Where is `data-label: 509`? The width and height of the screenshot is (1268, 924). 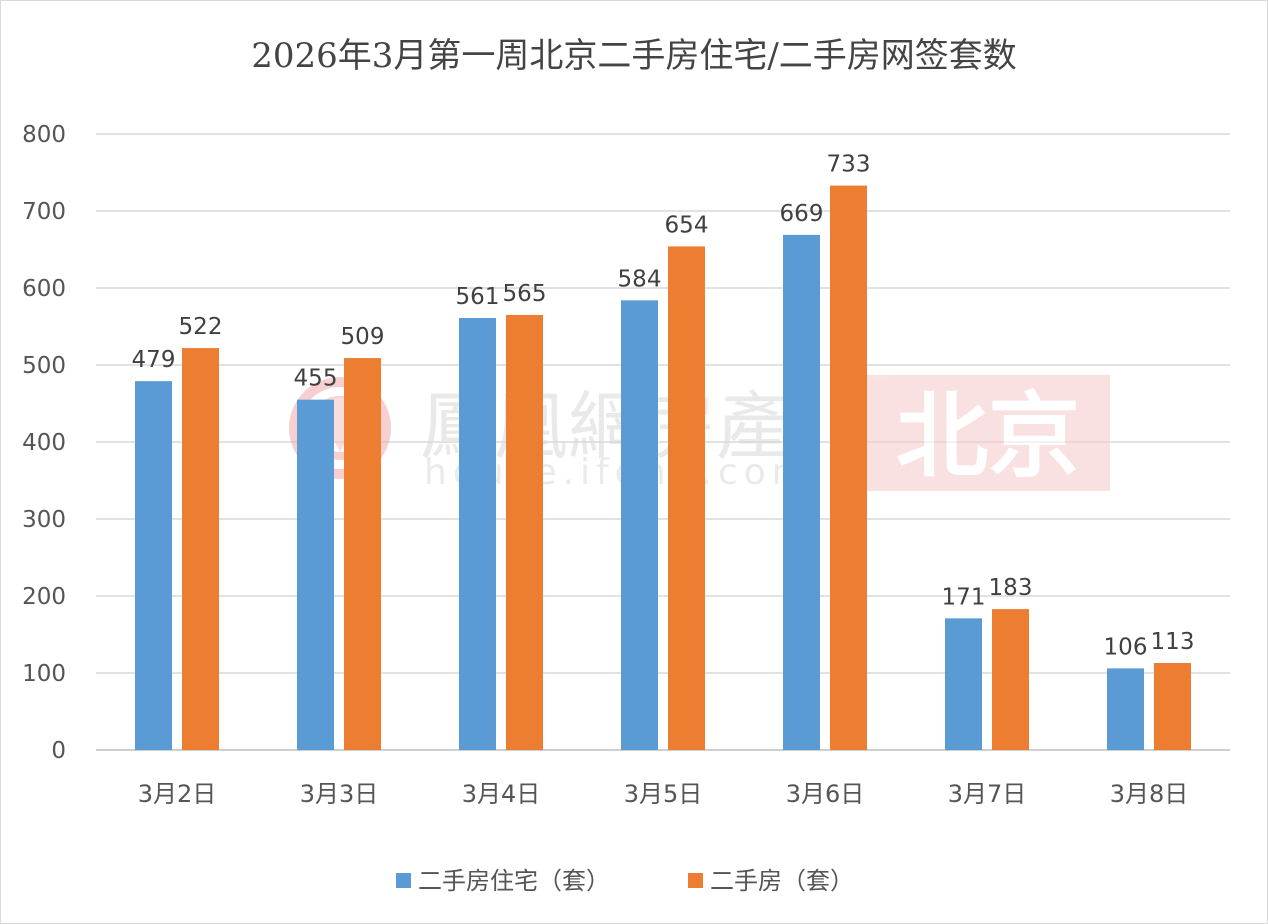
data-label: 509 is located at coordinates (363, 337).